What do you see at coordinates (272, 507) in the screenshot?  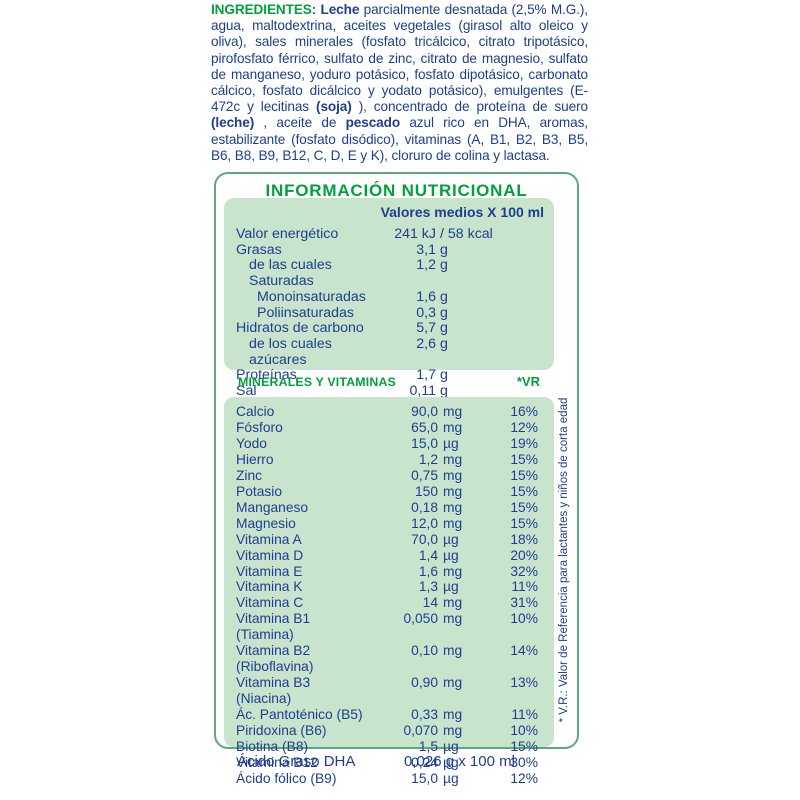 I see `row-label: Manganeso` at bounding box center [272, 507].